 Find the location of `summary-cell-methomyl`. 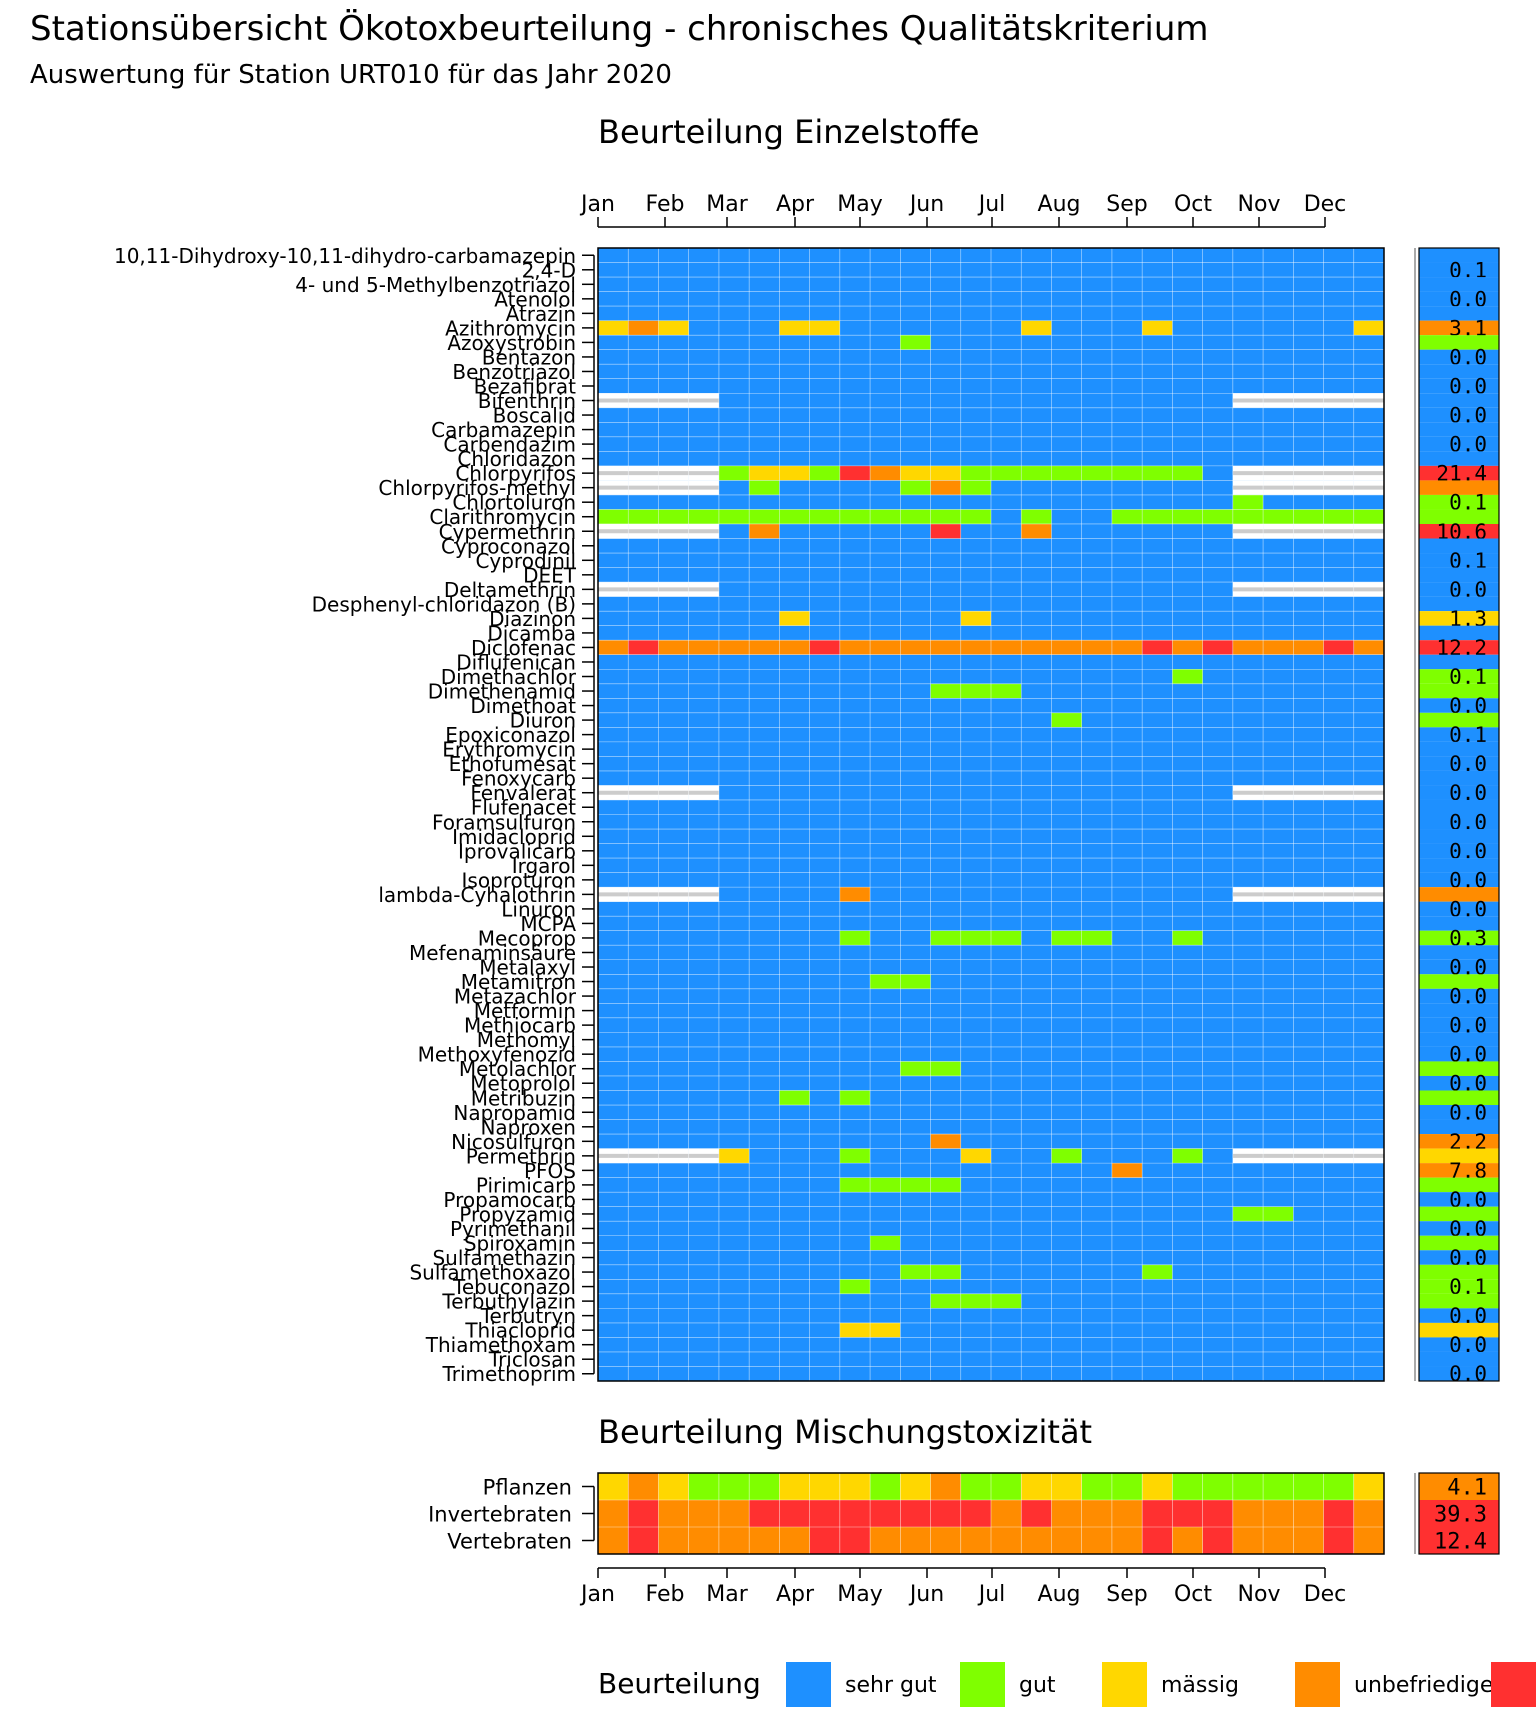

summary-cell-methomyl is located at coordinates (1459, 1039).